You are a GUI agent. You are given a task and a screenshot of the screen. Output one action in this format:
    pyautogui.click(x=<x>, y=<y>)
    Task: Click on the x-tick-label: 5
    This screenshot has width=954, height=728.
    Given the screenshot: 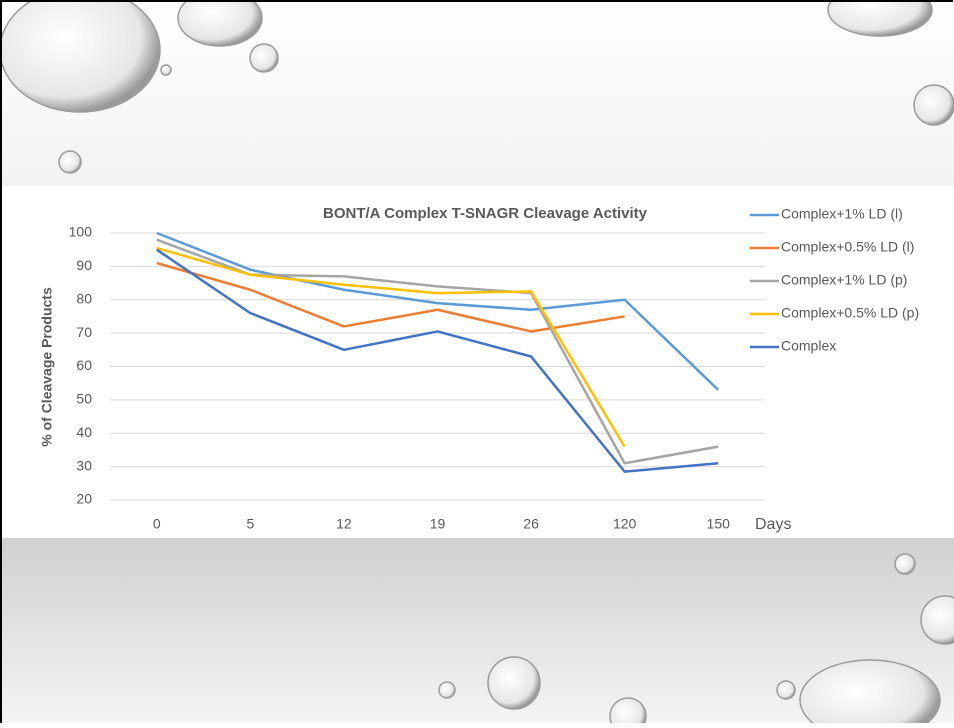 What is the action you would take?
    pyautogui.click(x=250, y=524)
    